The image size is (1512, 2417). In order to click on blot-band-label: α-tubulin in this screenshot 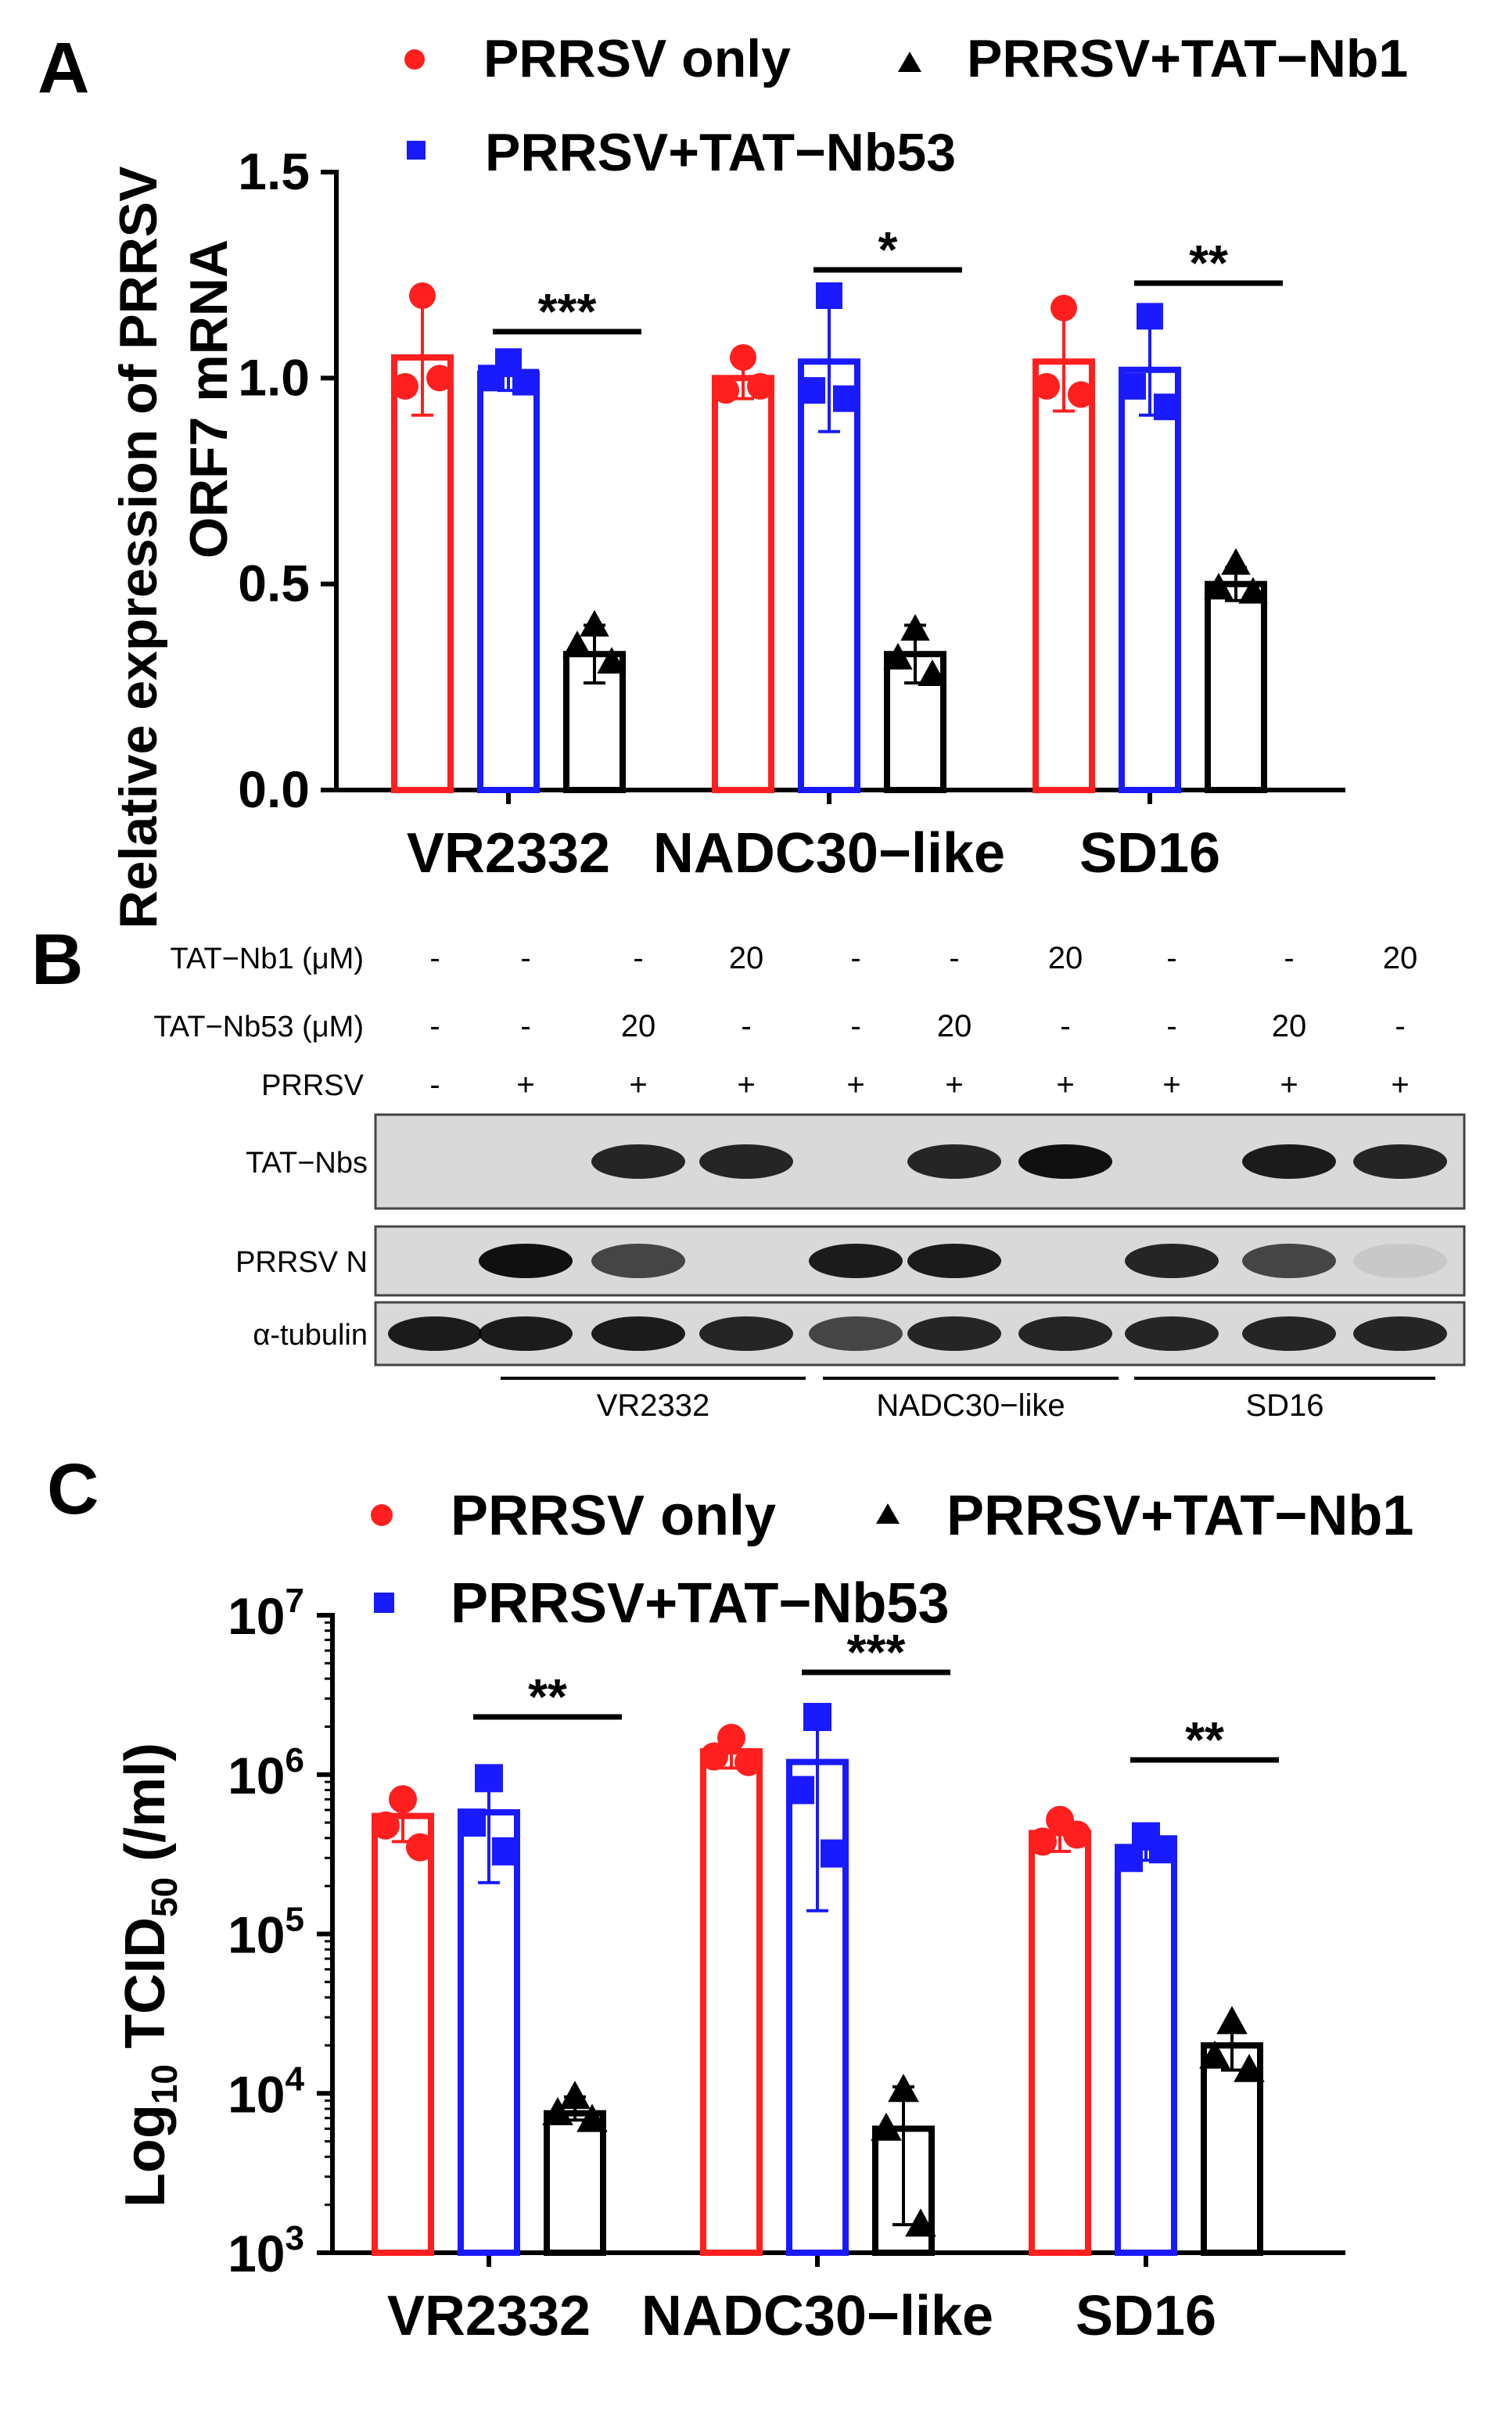, I will do `click(310, 1335)`.